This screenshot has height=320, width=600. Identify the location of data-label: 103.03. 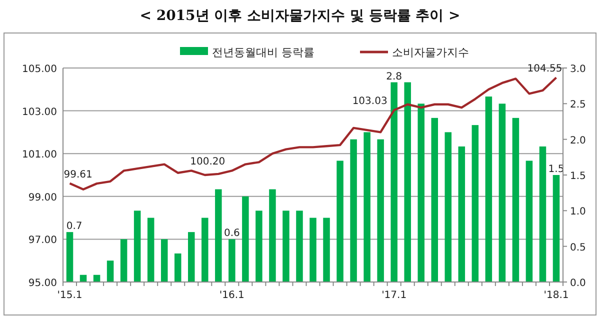
(370, 102).